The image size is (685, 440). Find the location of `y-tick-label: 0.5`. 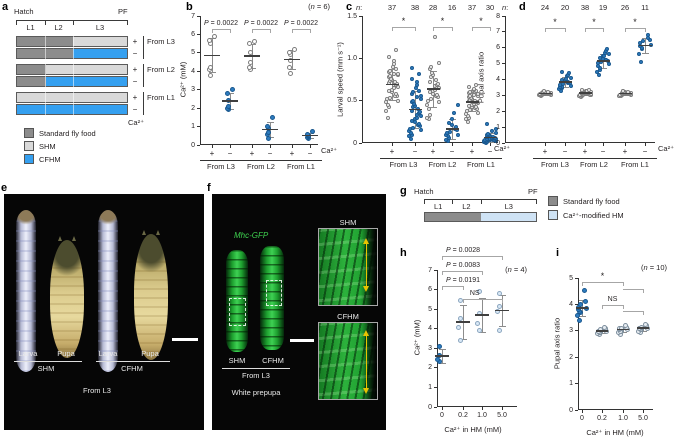

y-tick-label: 0.5 is located at coordinates (352, 101).